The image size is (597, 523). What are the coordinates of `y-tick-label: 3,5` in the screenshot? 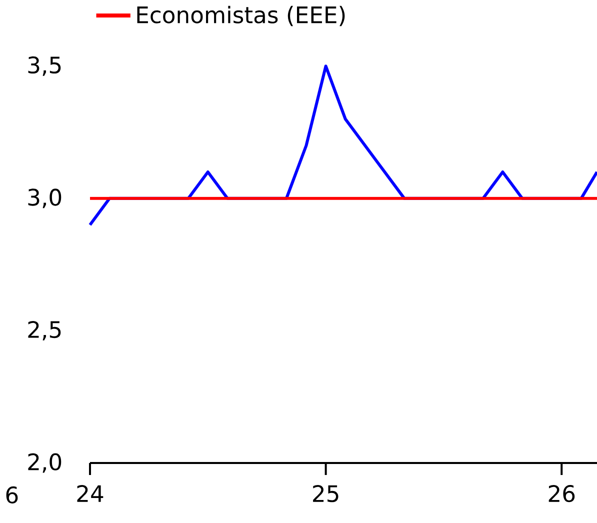 It's located at (44, 66).